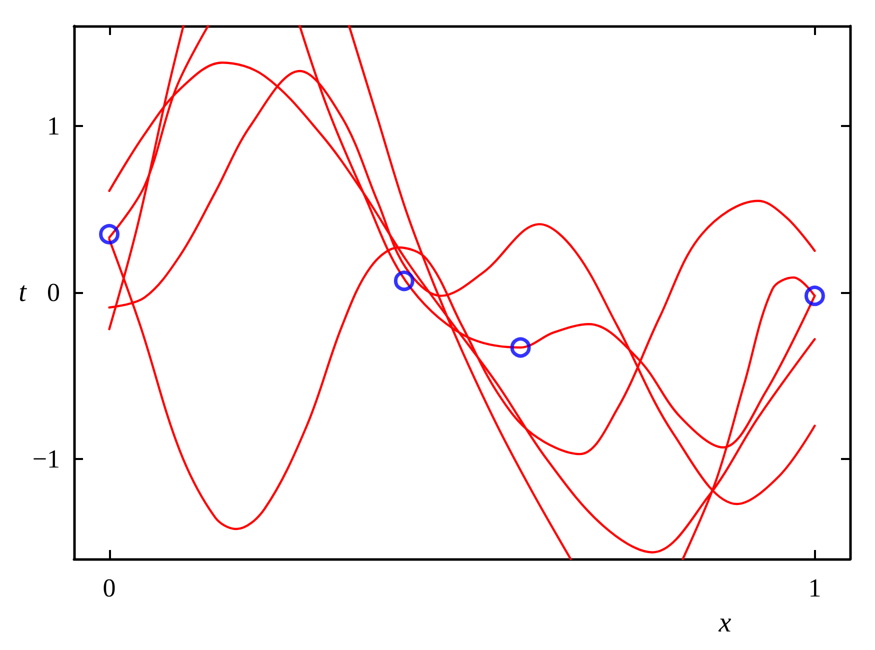  Describe the element at coordinates (725, 623) in the screenshot. I see `x-axis-title: x` at that location.